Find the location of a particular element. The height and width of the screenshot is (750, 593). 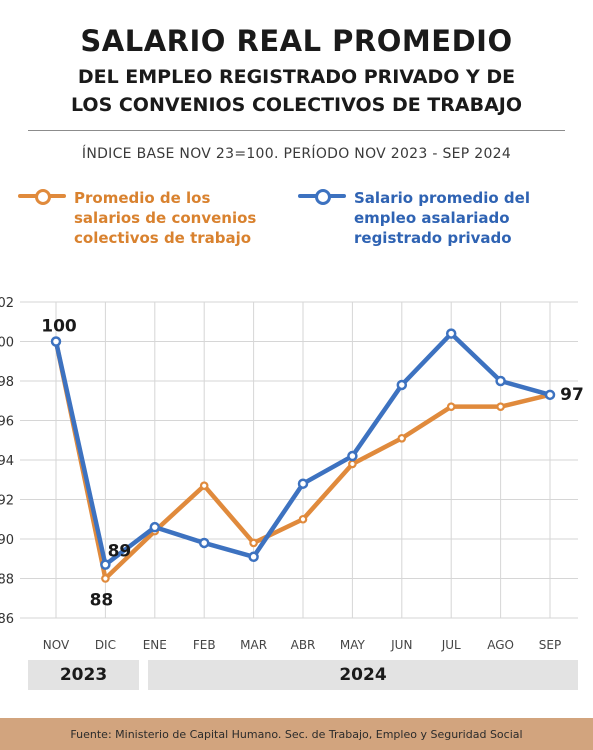

chart-title-line-1: DEL EMPLEO REGISTRADO PRIVADO Y DE is located at coordinates (296, 77).